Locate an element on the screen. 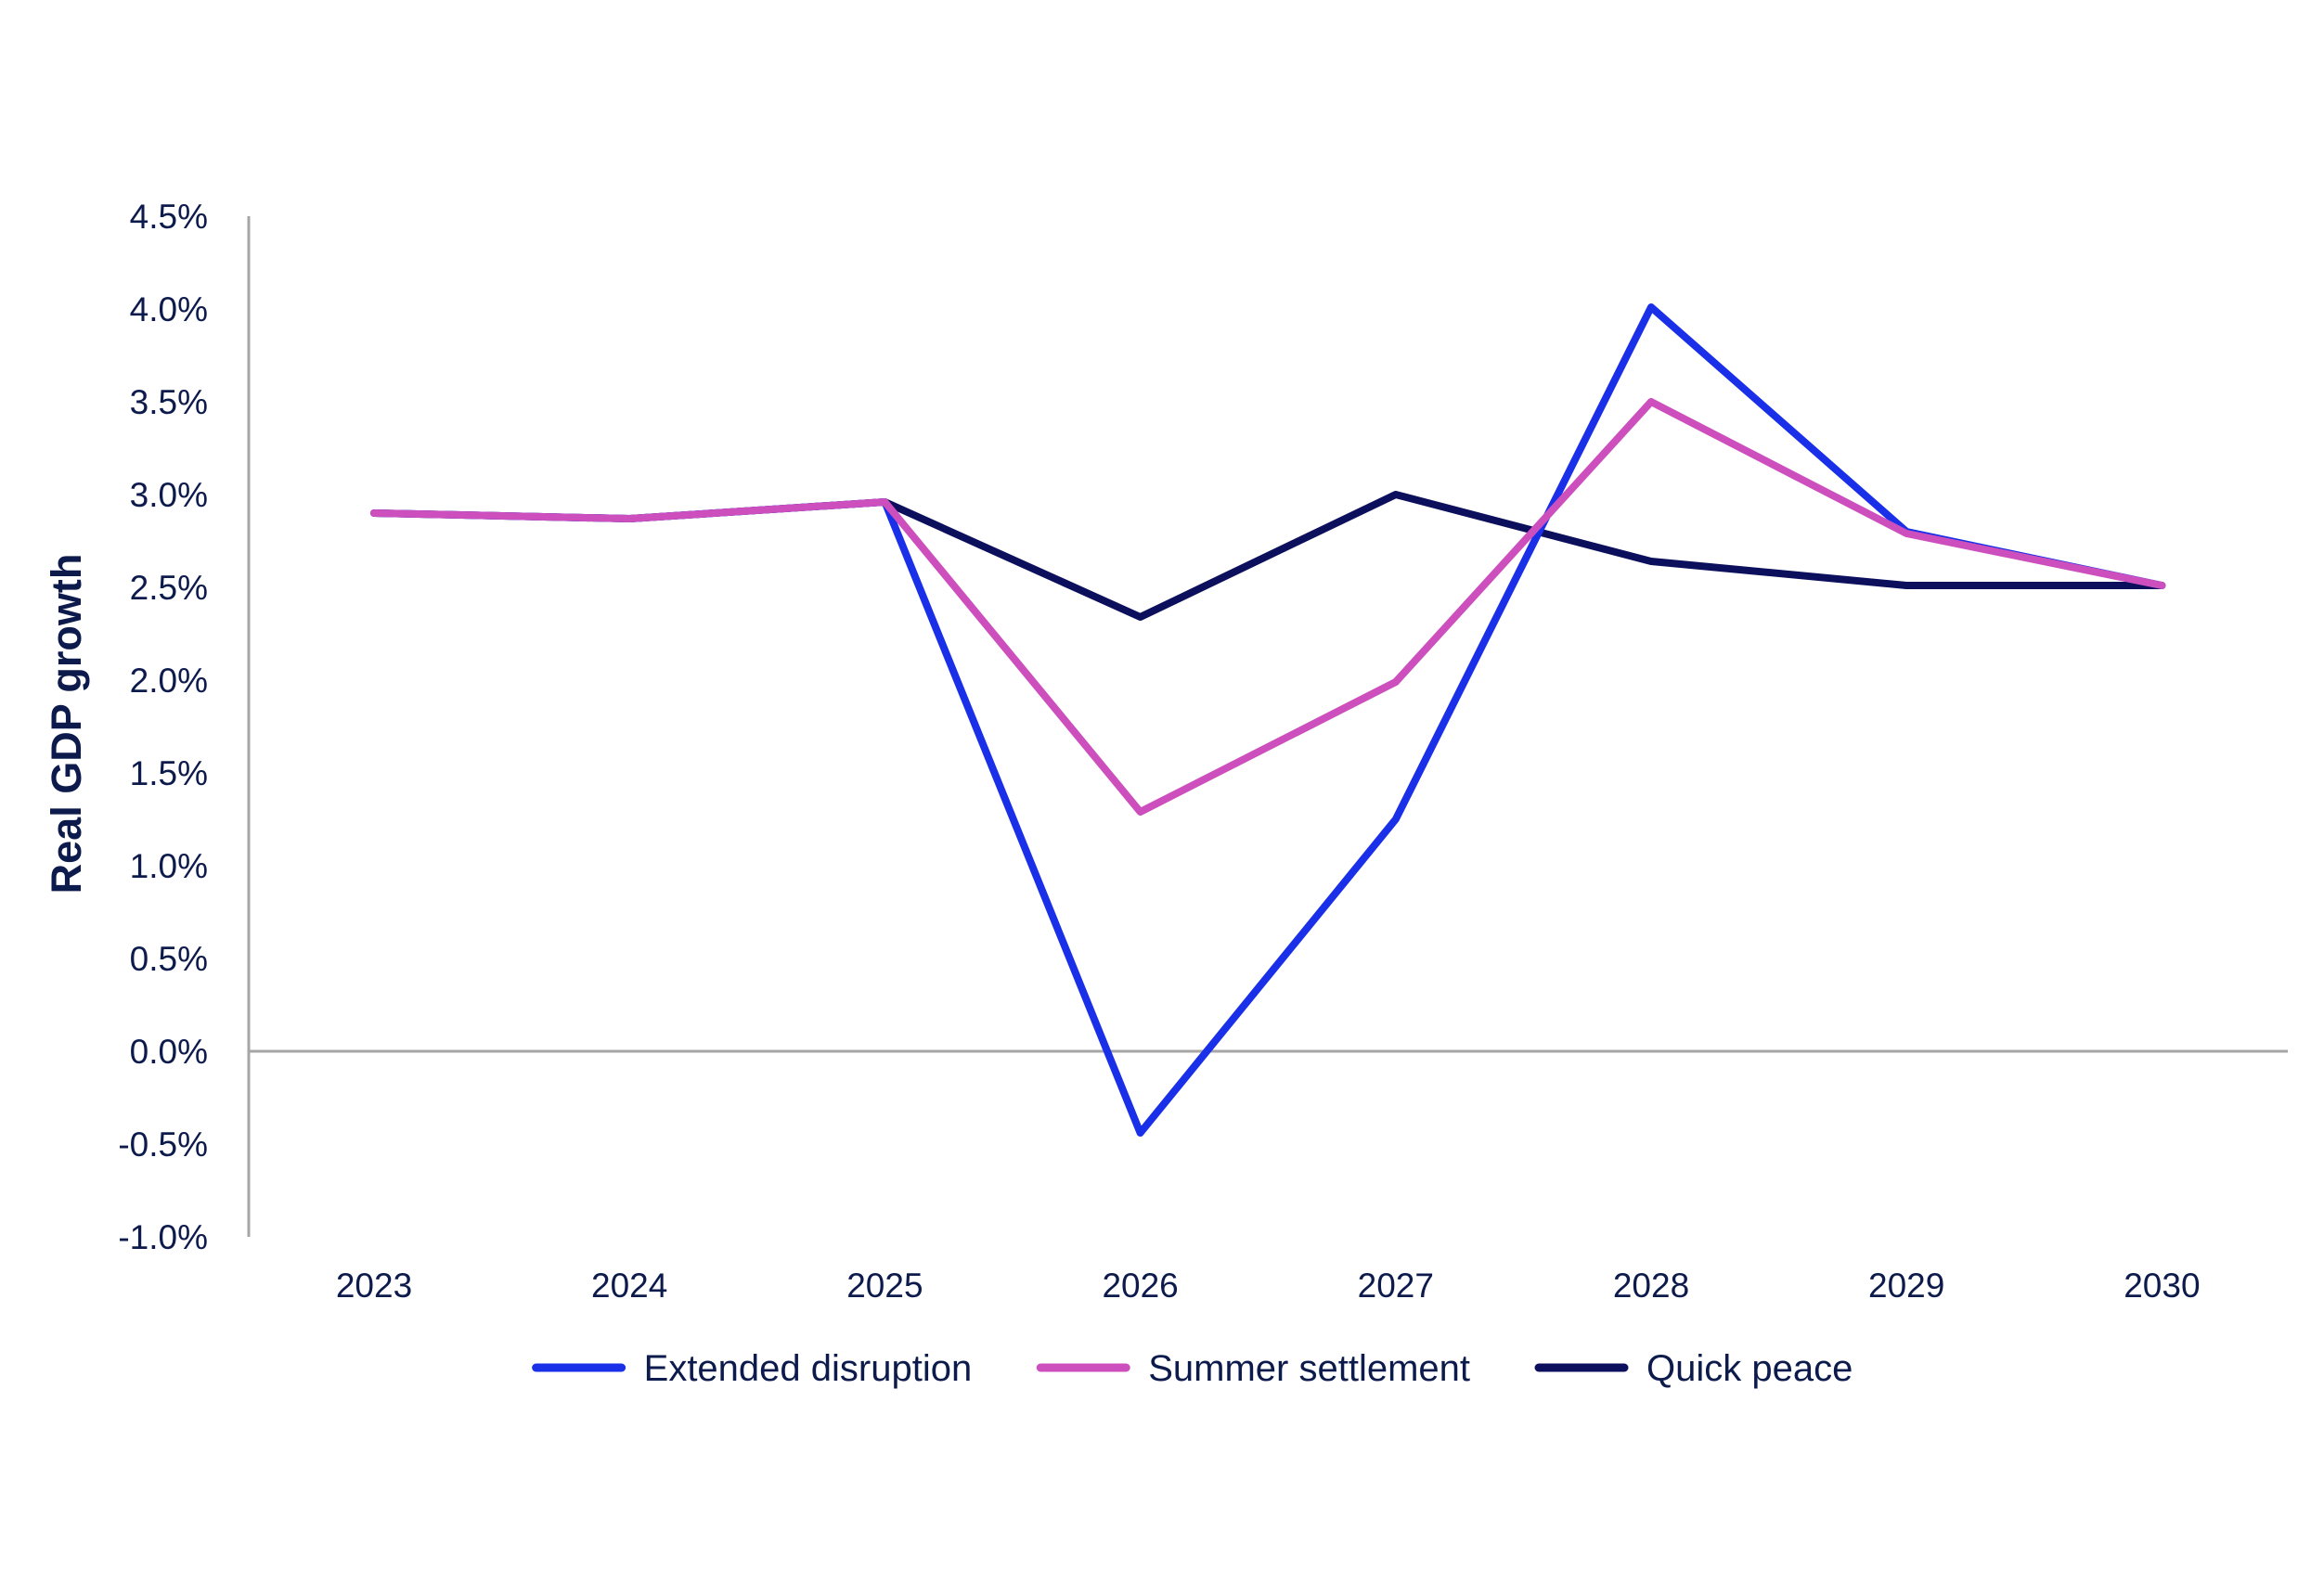 The width and height of the screenshot is (2324, 1582). y-tick-label: 2.5% is located at coordinates (169, 588).